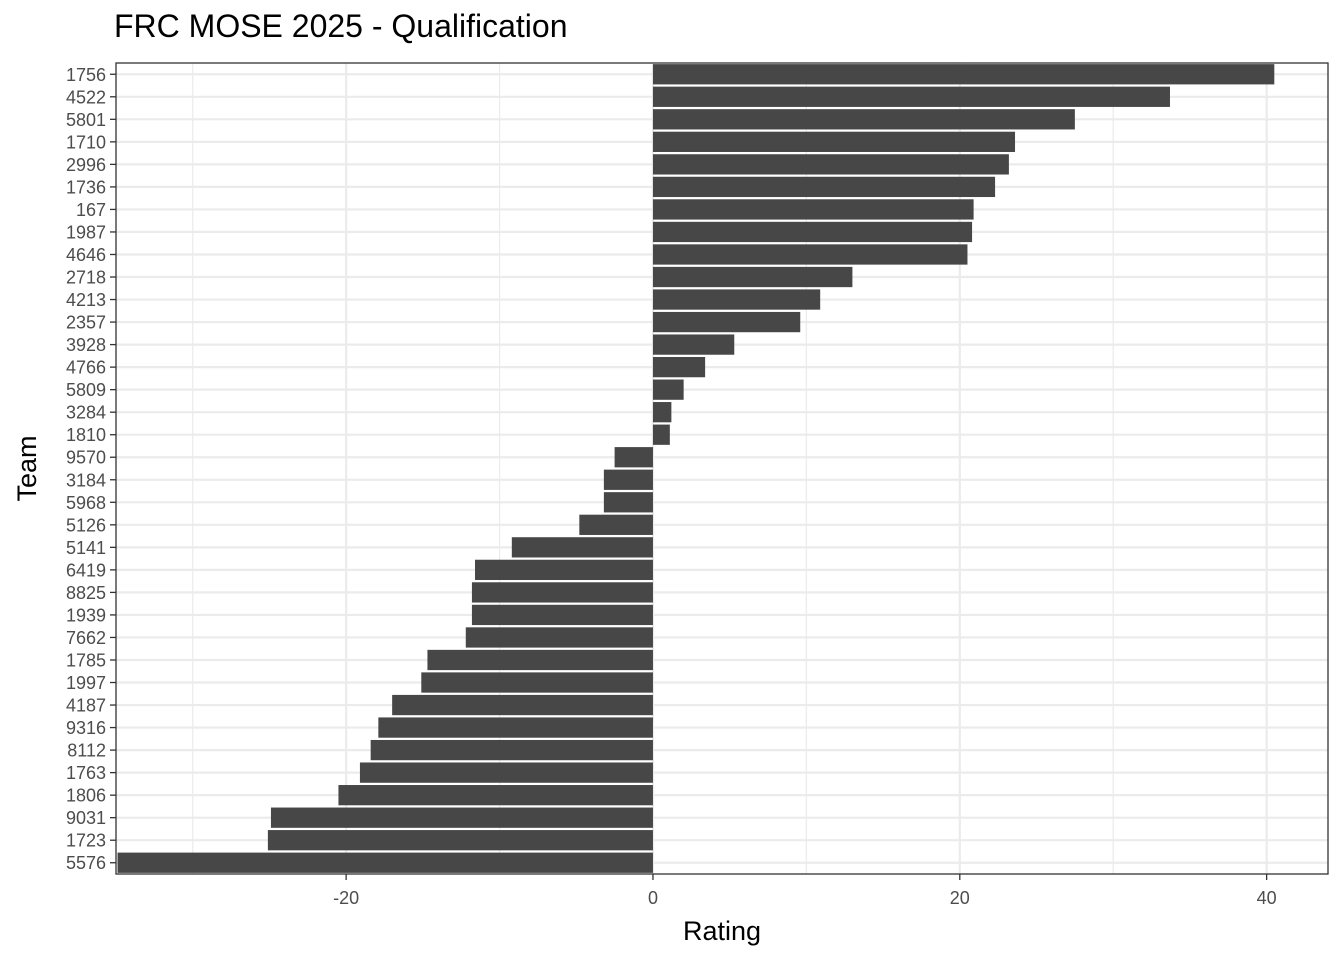 Image resolution: width=1344 pixels, height=965 pixels. What do you see at coordinates (86, 255) in the screenshot?
I see `y-tick-label: 4646` at bounding box center [86, 255].